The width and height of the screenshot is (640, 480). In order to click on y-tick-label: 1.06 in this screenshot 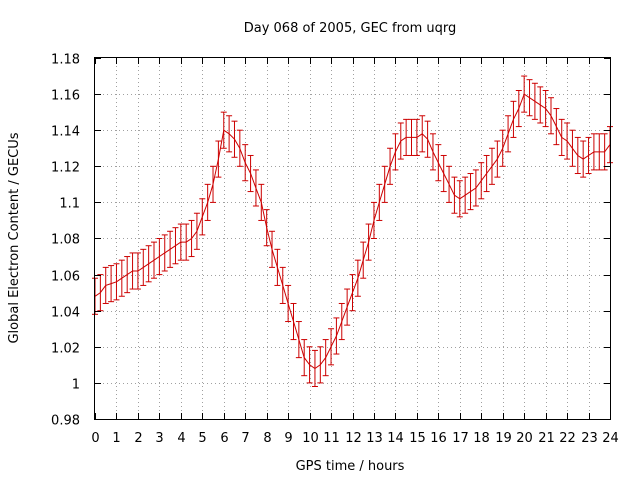, I will do `click(65, 277)`.